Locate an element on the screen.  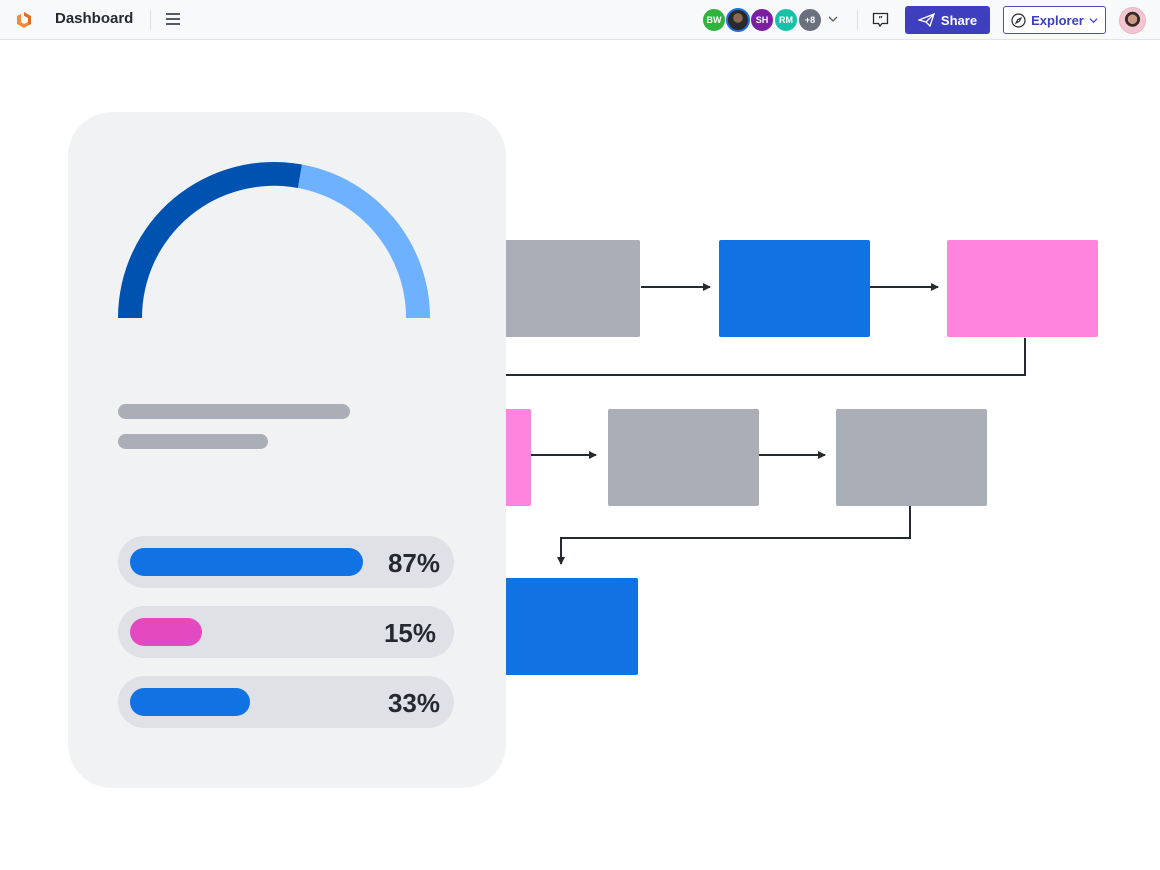
avatar-rm: RM is located at coordinates (786, 20).